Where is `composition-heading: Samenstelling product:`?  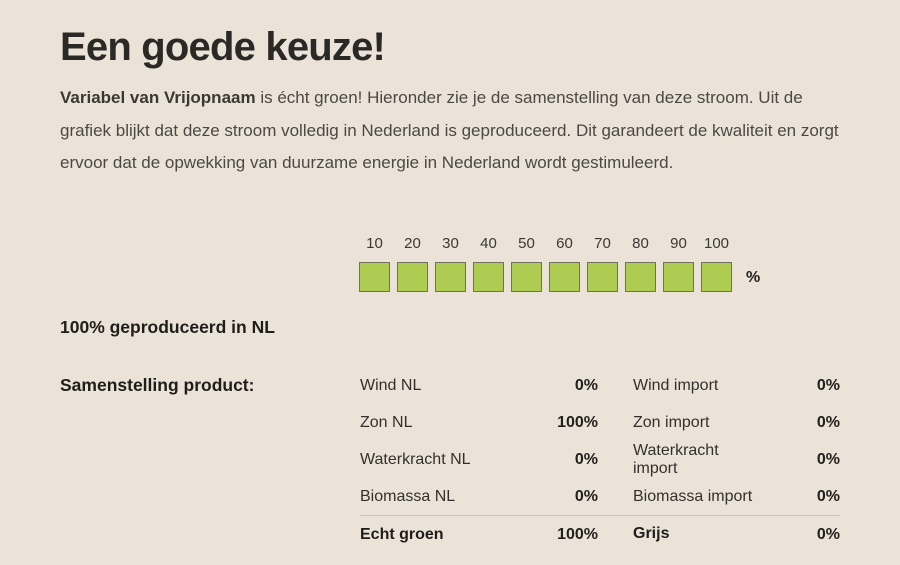
composition-heading: Samenstelling product: is located at coordinates (157, 385).